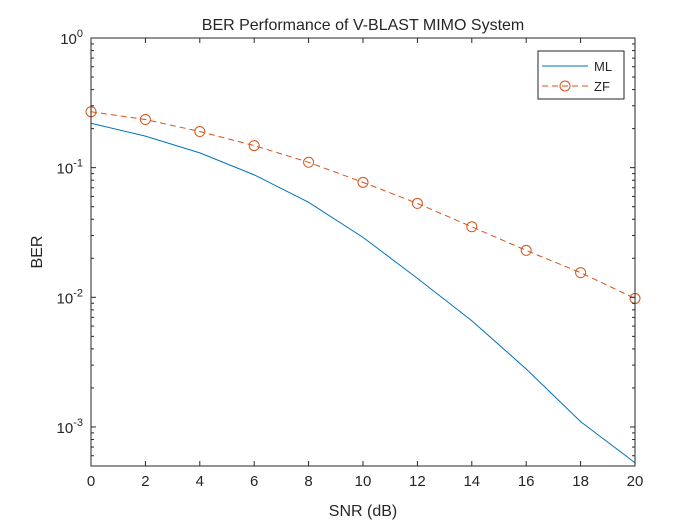  Describe the element at coordinates (471, 481) in the screenshot. I see `x-tick-label: 14` at that location.